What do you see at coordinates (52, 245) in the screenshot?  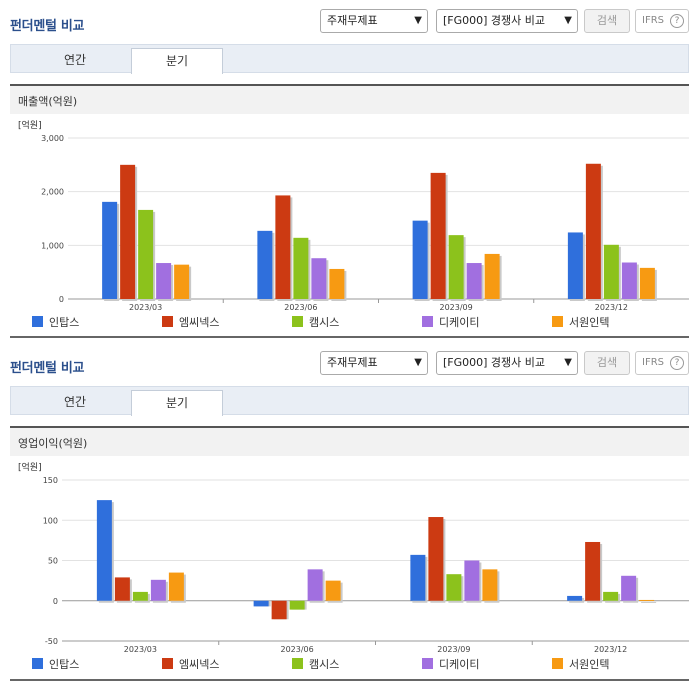 I see `y-tick-label: 1,000` at bounding box center [52, 245].